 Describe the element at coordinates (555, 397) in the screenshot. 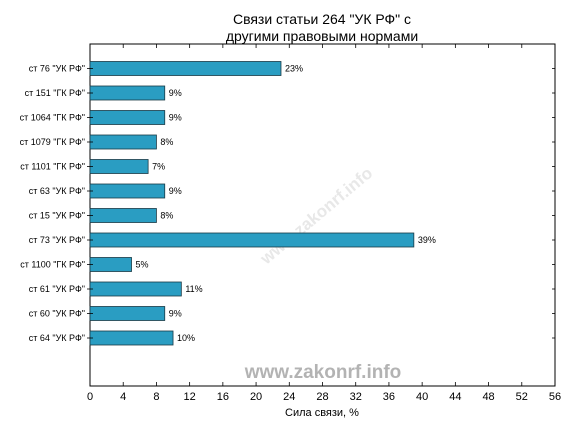

I see `x-tick-label: 56` at that location.